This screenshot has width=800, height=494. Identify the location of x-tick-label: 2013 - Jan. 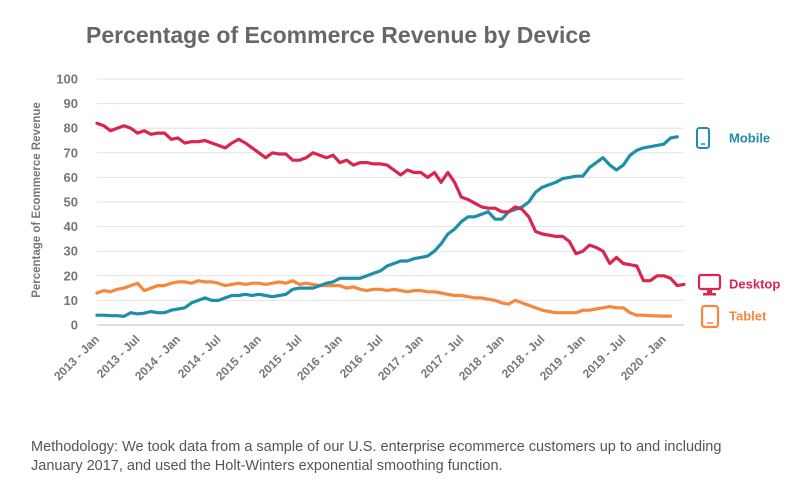
(76, 357).